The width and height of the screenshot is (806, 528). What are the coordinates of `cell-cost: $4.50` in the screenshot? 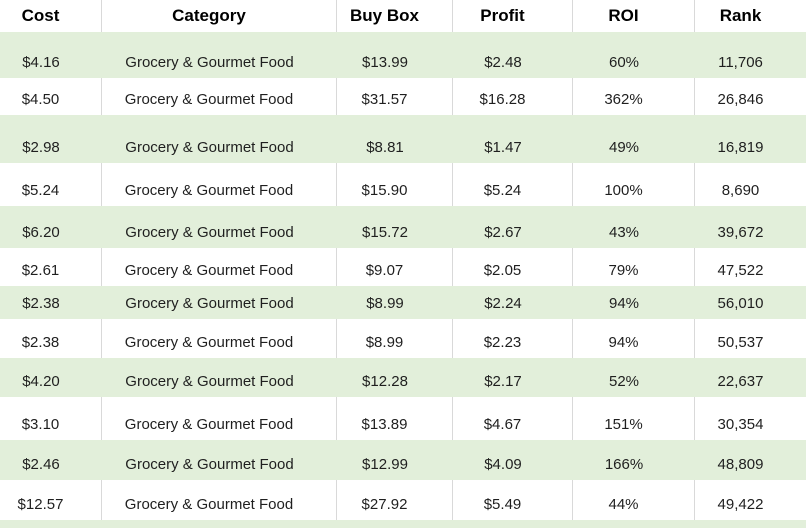 It's located at (51, 96).